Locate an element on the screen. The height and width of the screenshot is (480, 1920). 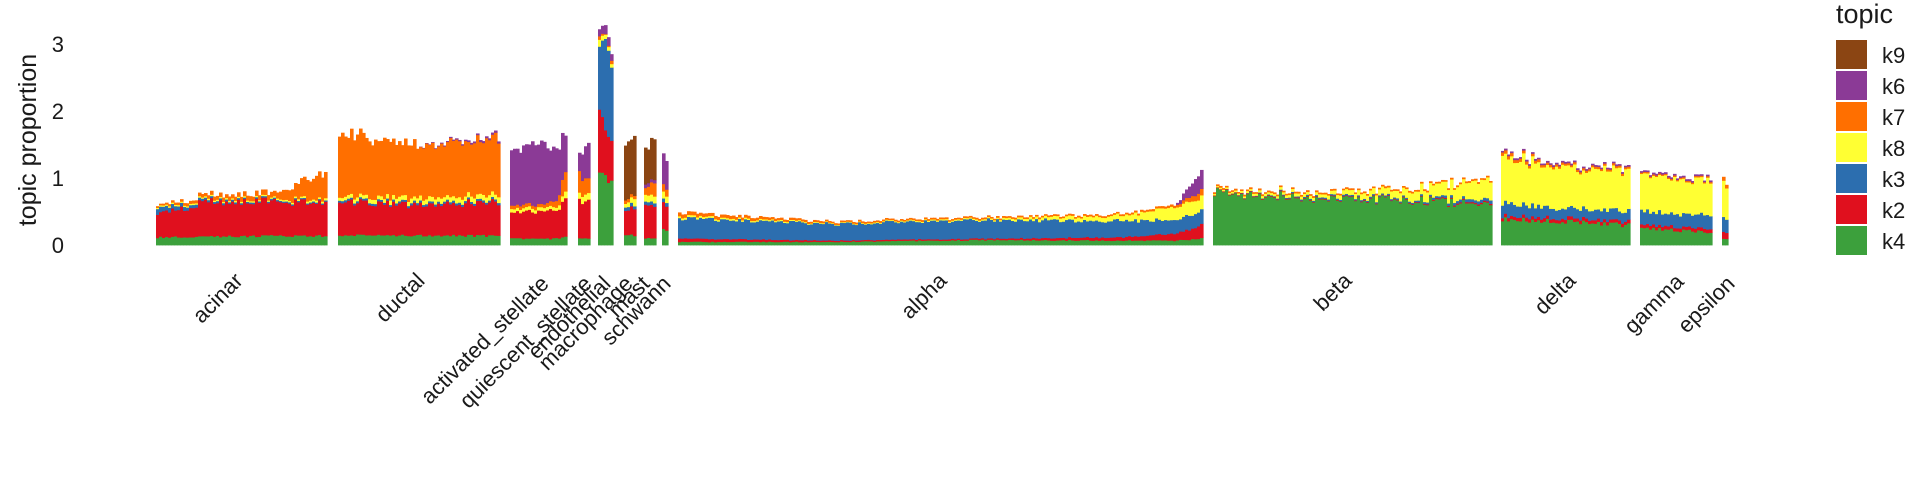
legend-swatch-k2 is located at coordinates (1851, 209).